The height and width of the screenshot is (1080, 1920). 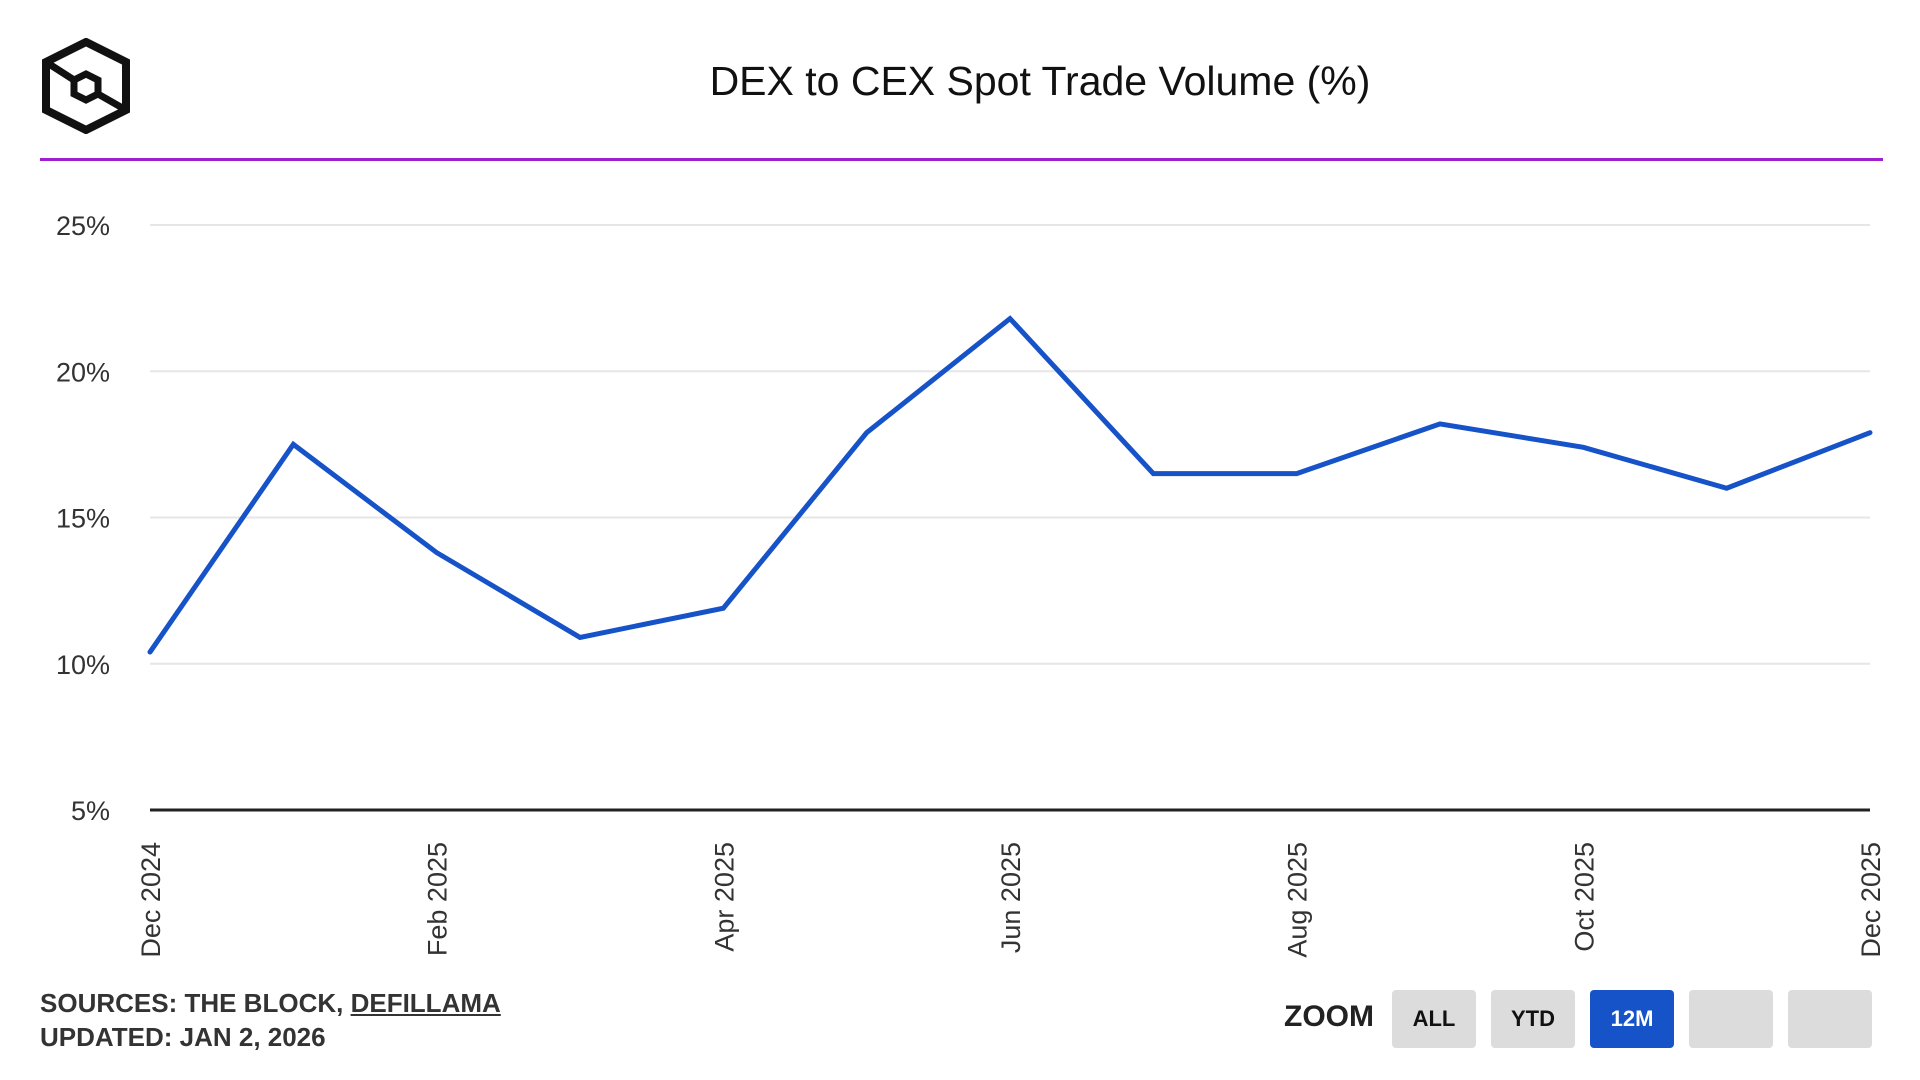 What do you see at coordinates (83, 519) in the screenshot?
I see `y-tick-label-15: 15%` at bounding box center [83, 519].